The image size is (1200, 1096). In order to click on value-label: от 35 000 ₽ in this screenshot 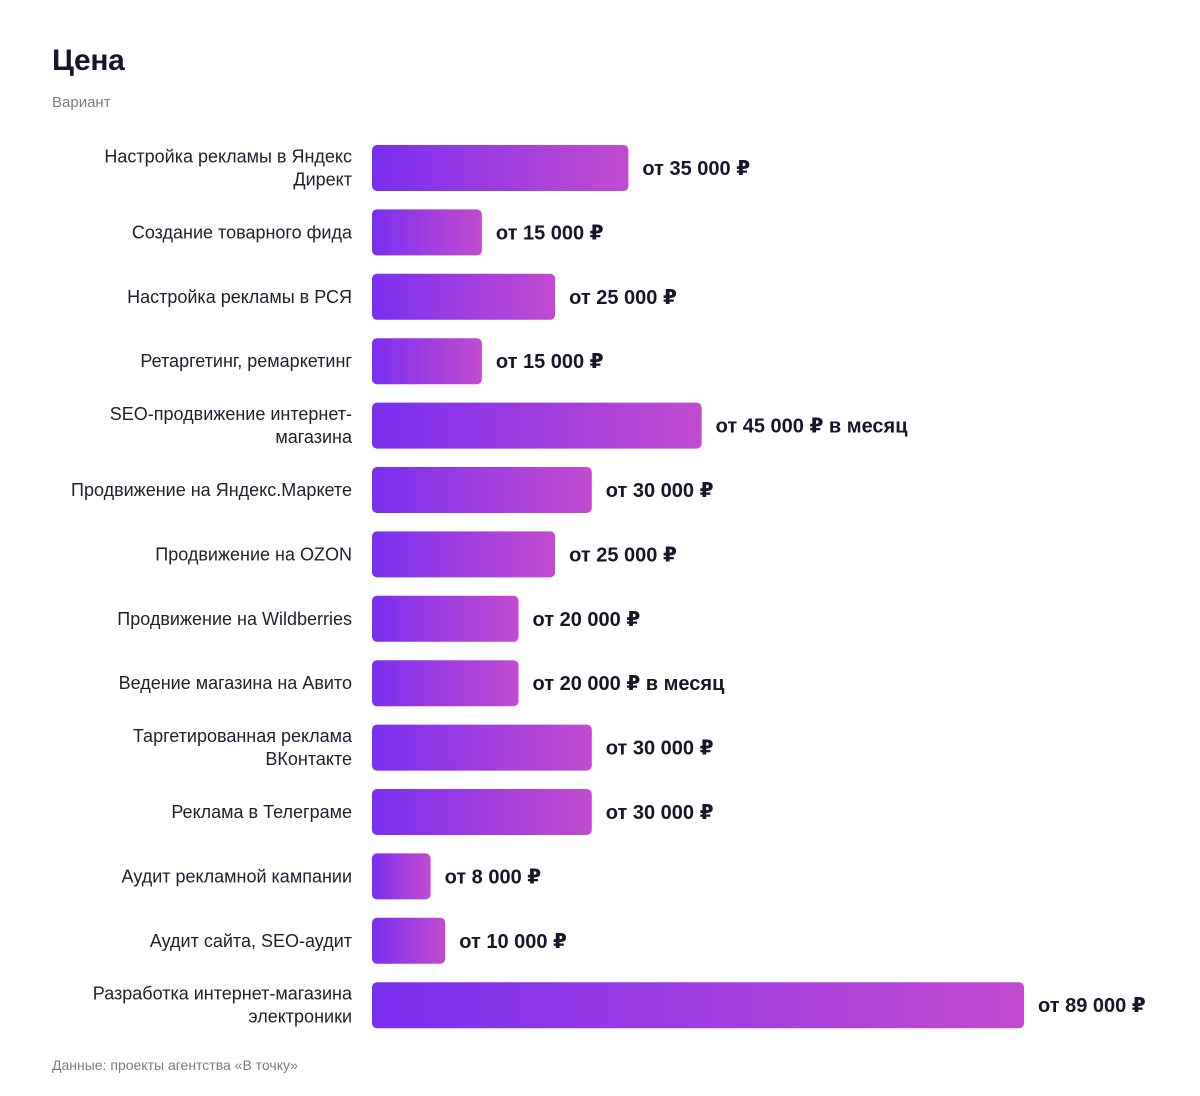, I will do `click(696, 169)`.